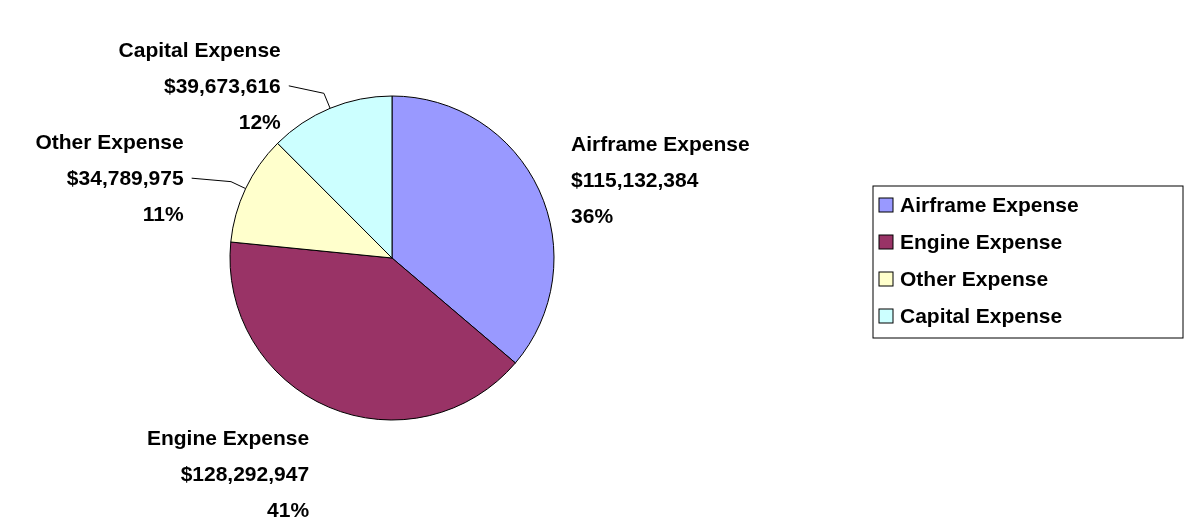 The height and width of the screenshot is (522, 1201). What do you see at coordinates (974, 278) in the screenshot?
I see `legend-label: Other Expense` at bounding box center [974, 278].